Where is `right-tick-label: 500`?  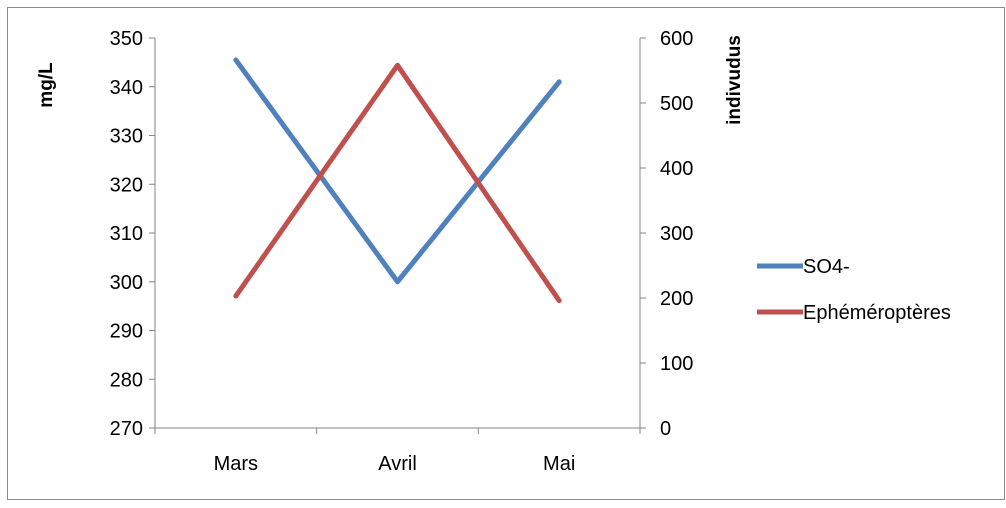
right-tick-label: 500 is located at coordinates (676, 104).